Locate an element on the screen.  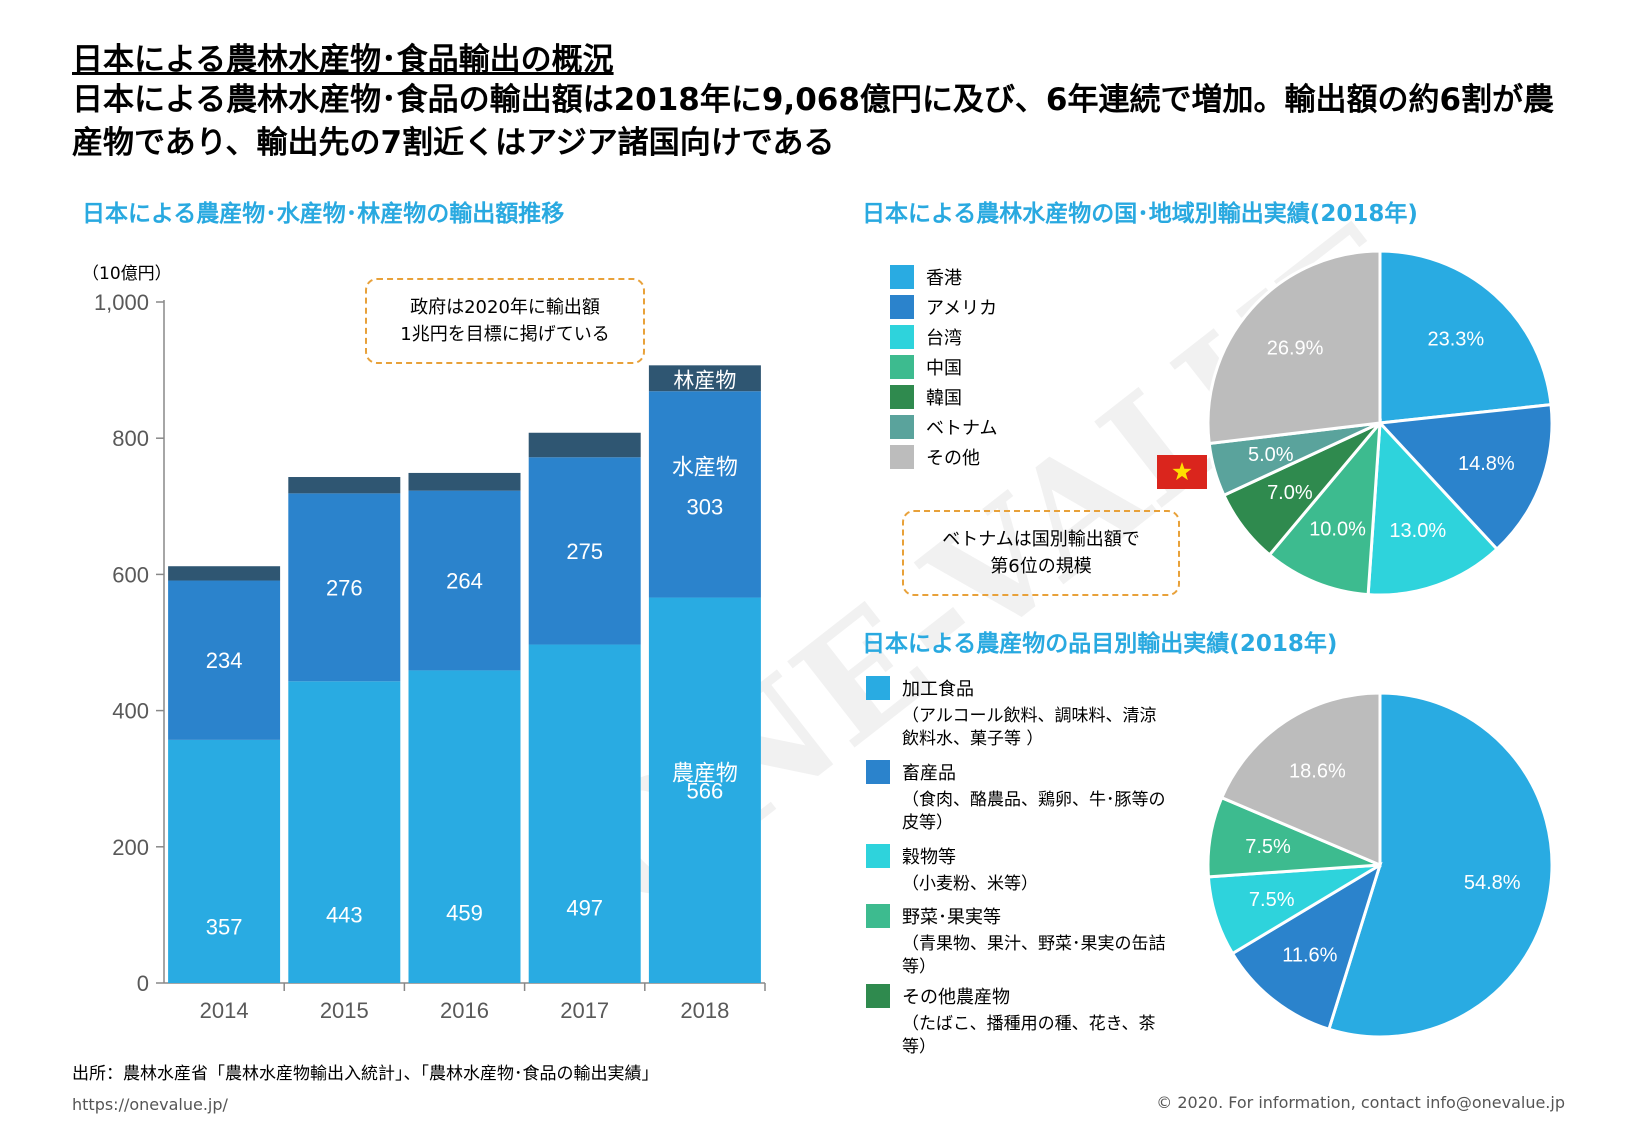
country-legend-item: 中国 is located at coordinates (943, 367).